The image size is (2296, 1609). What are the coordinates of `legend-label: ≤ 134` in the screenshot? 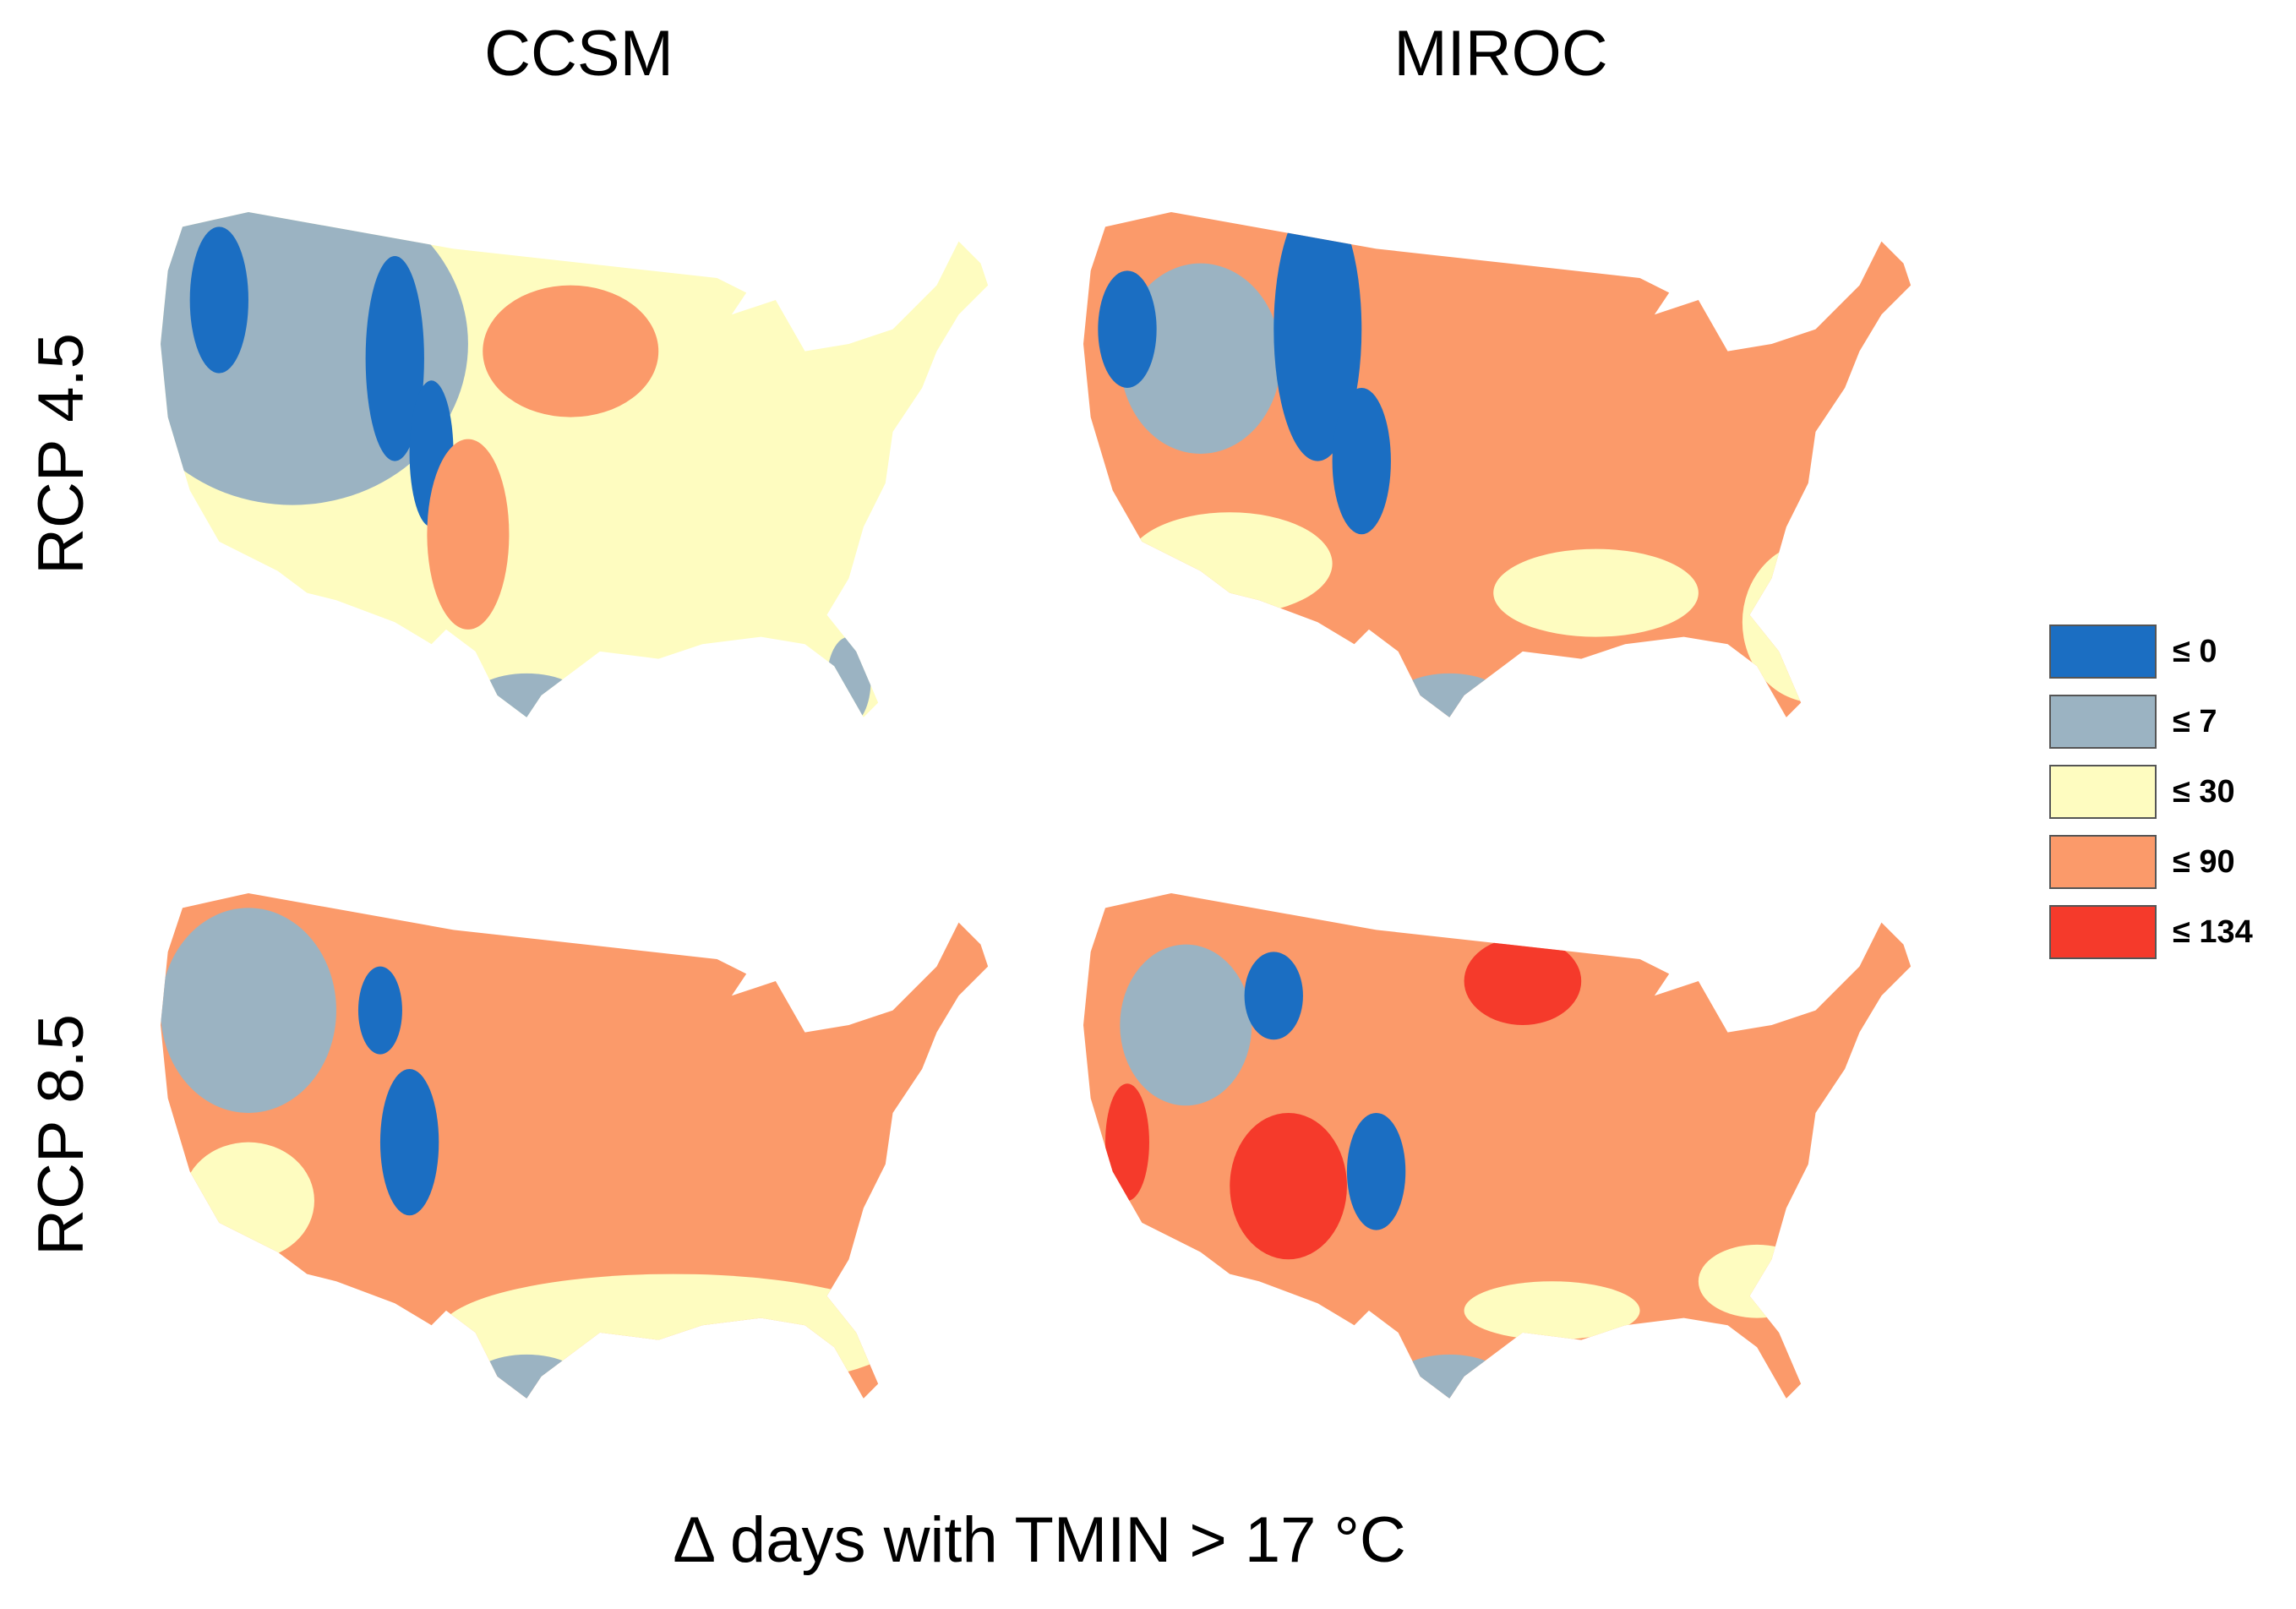 It's located at (2213, 932).